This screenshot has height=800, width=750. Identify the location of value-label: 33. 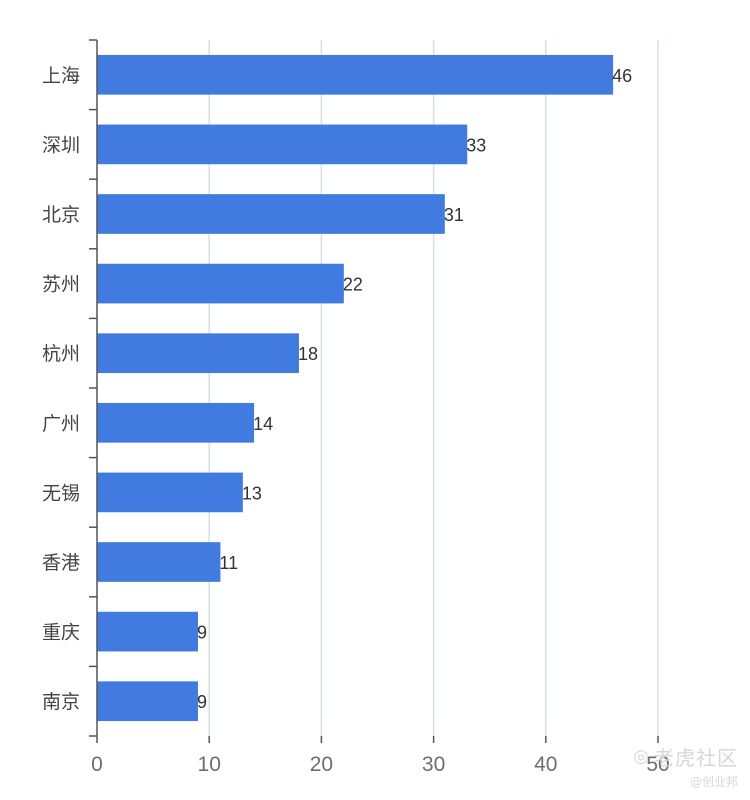
(476, 145).